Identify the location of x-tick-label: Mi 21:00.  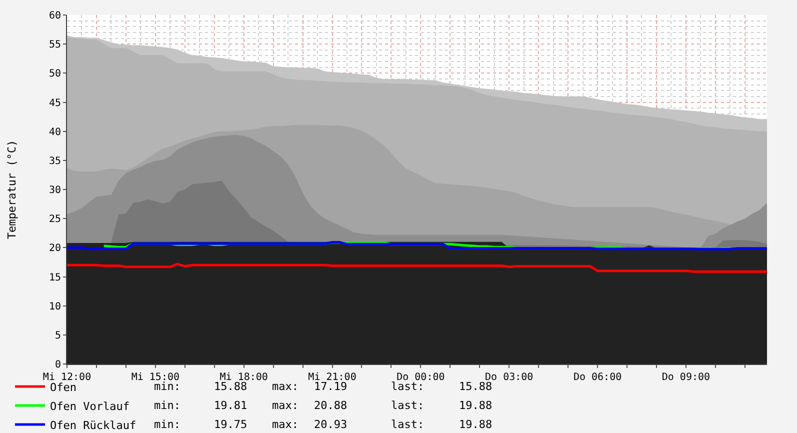
(332, 377).